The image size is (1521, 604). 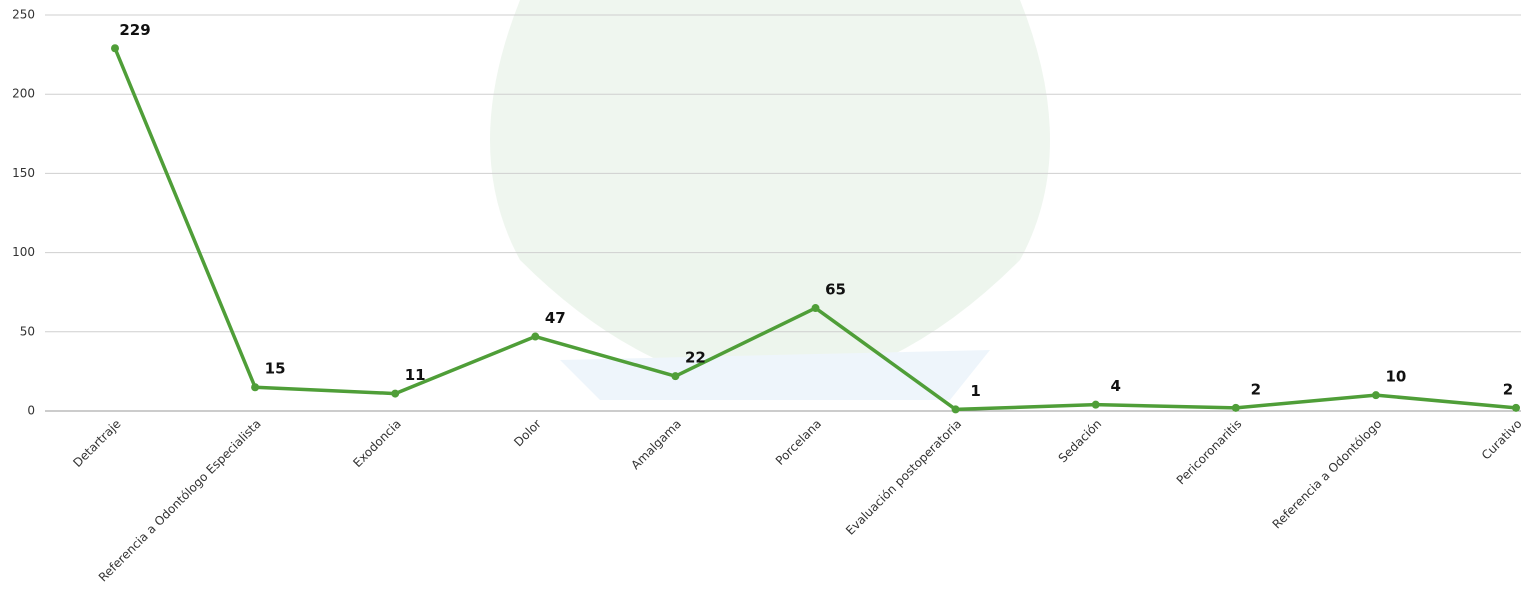 What do you see at coordinates (376, 443) in the screenshot?
I see `x-tick-label: Exodoncia` at bounding box center [376, 443].